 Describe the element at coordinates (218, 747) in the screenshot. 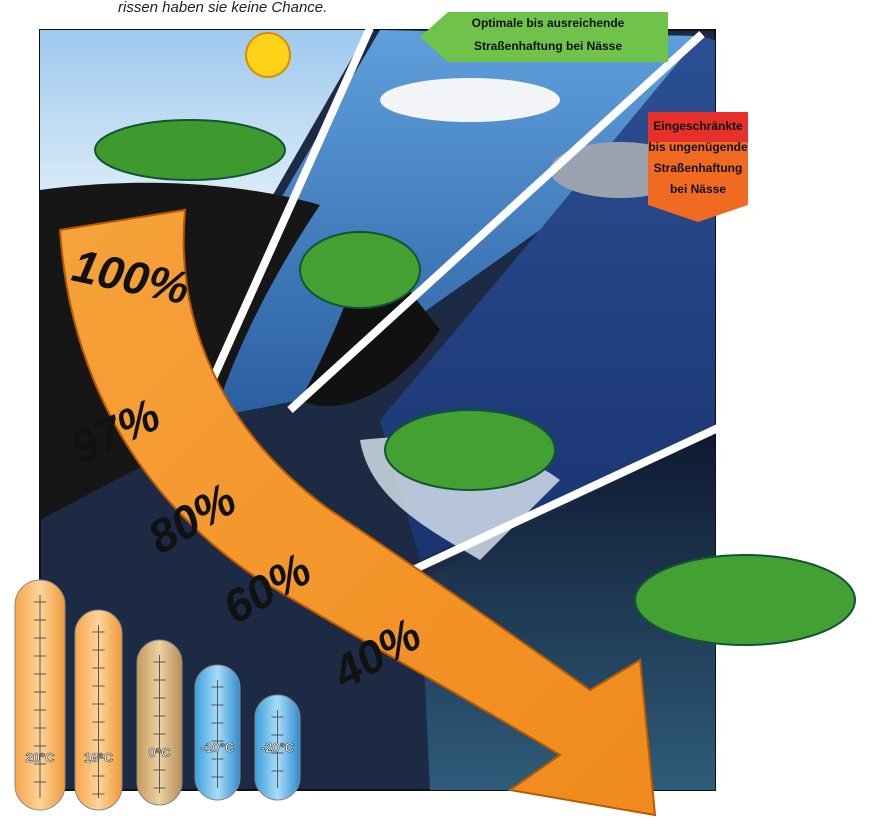

I see `temperature-label: -10°C` at that location.